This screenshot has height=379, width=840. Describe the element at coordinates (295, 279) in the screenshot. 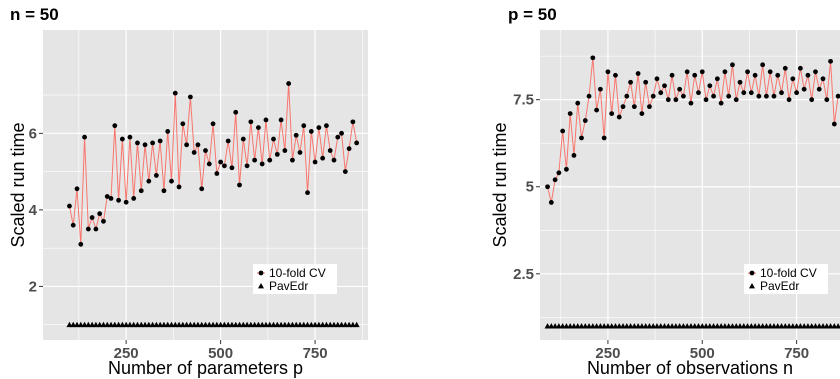

I see `legend-box` at that location.